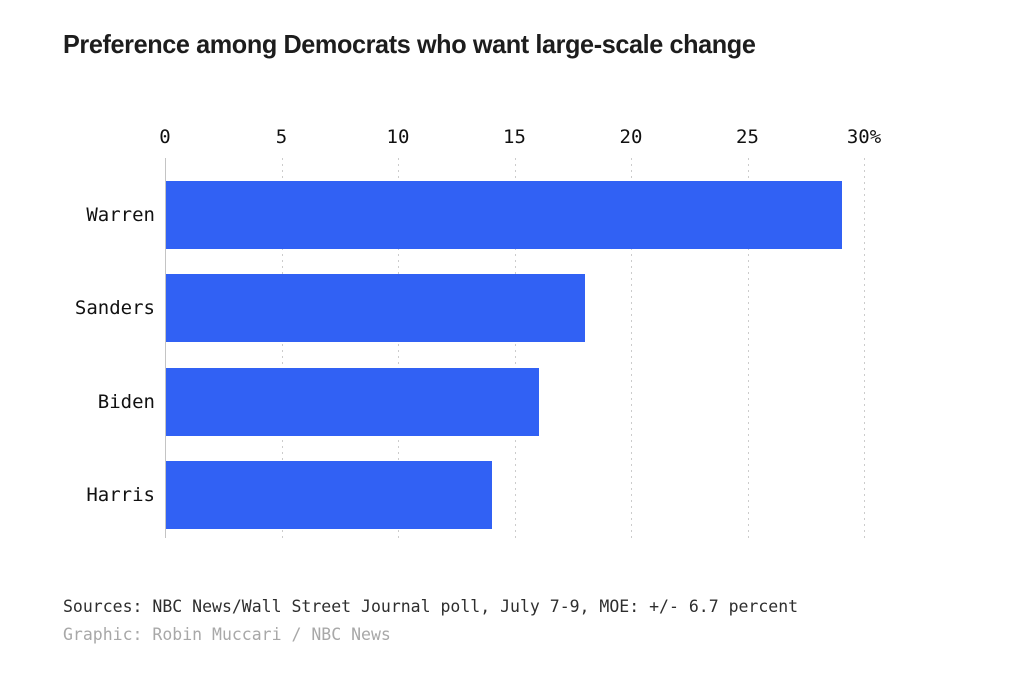  Describe the element at coordinates (375, 308) in the screenshot. I see `bar-sanders` at that location.